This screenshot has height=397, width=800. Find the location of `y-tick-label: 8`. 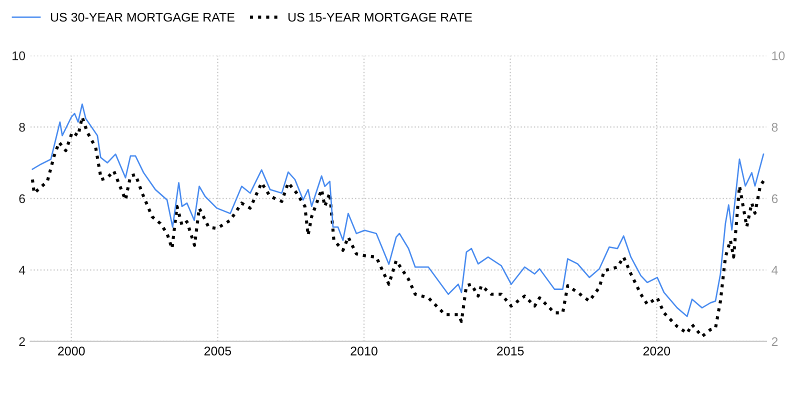

y-tick-label: 8 is located at coordinates (22, 127).